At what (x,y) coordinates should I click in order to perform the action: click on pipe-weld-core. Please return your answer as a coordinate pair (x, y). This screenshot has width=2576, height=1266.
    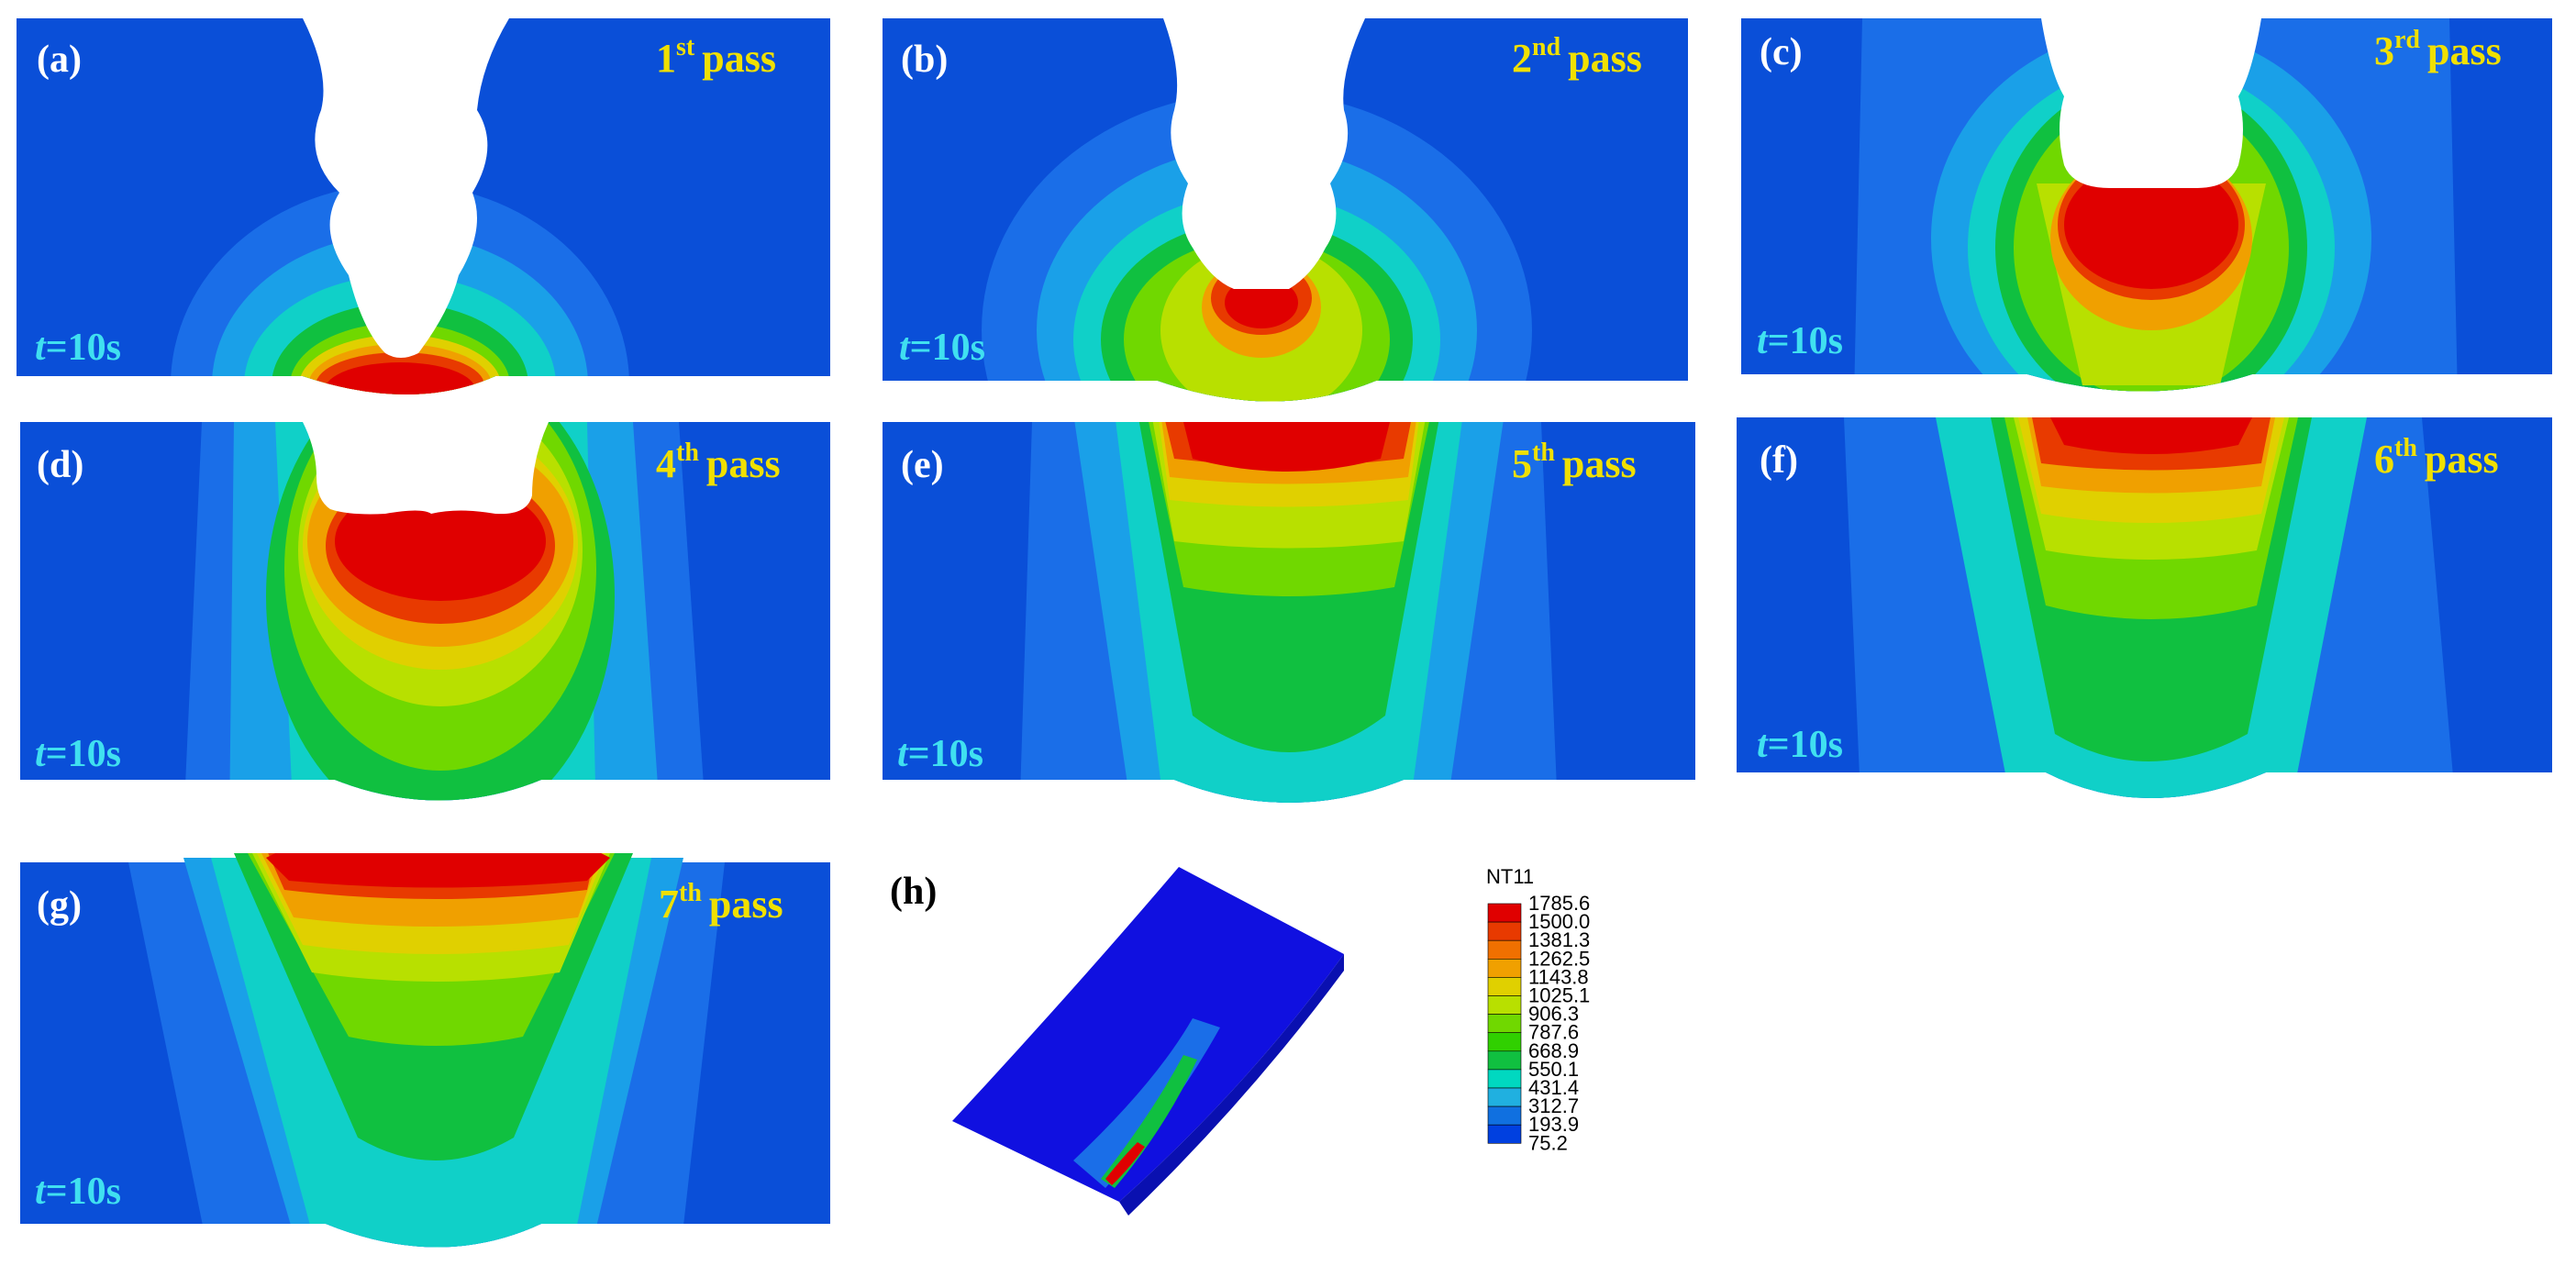
    Looking at the image, I should click on (1149, 1121).